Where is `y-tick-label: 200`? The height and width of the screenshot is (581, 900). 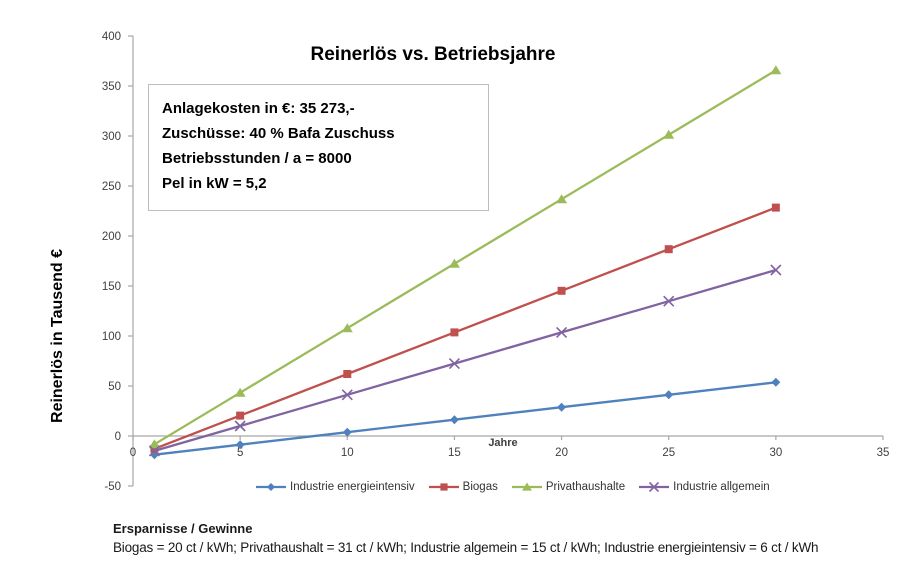
y-tick-label: 200 is located at coordinates (111, 237).